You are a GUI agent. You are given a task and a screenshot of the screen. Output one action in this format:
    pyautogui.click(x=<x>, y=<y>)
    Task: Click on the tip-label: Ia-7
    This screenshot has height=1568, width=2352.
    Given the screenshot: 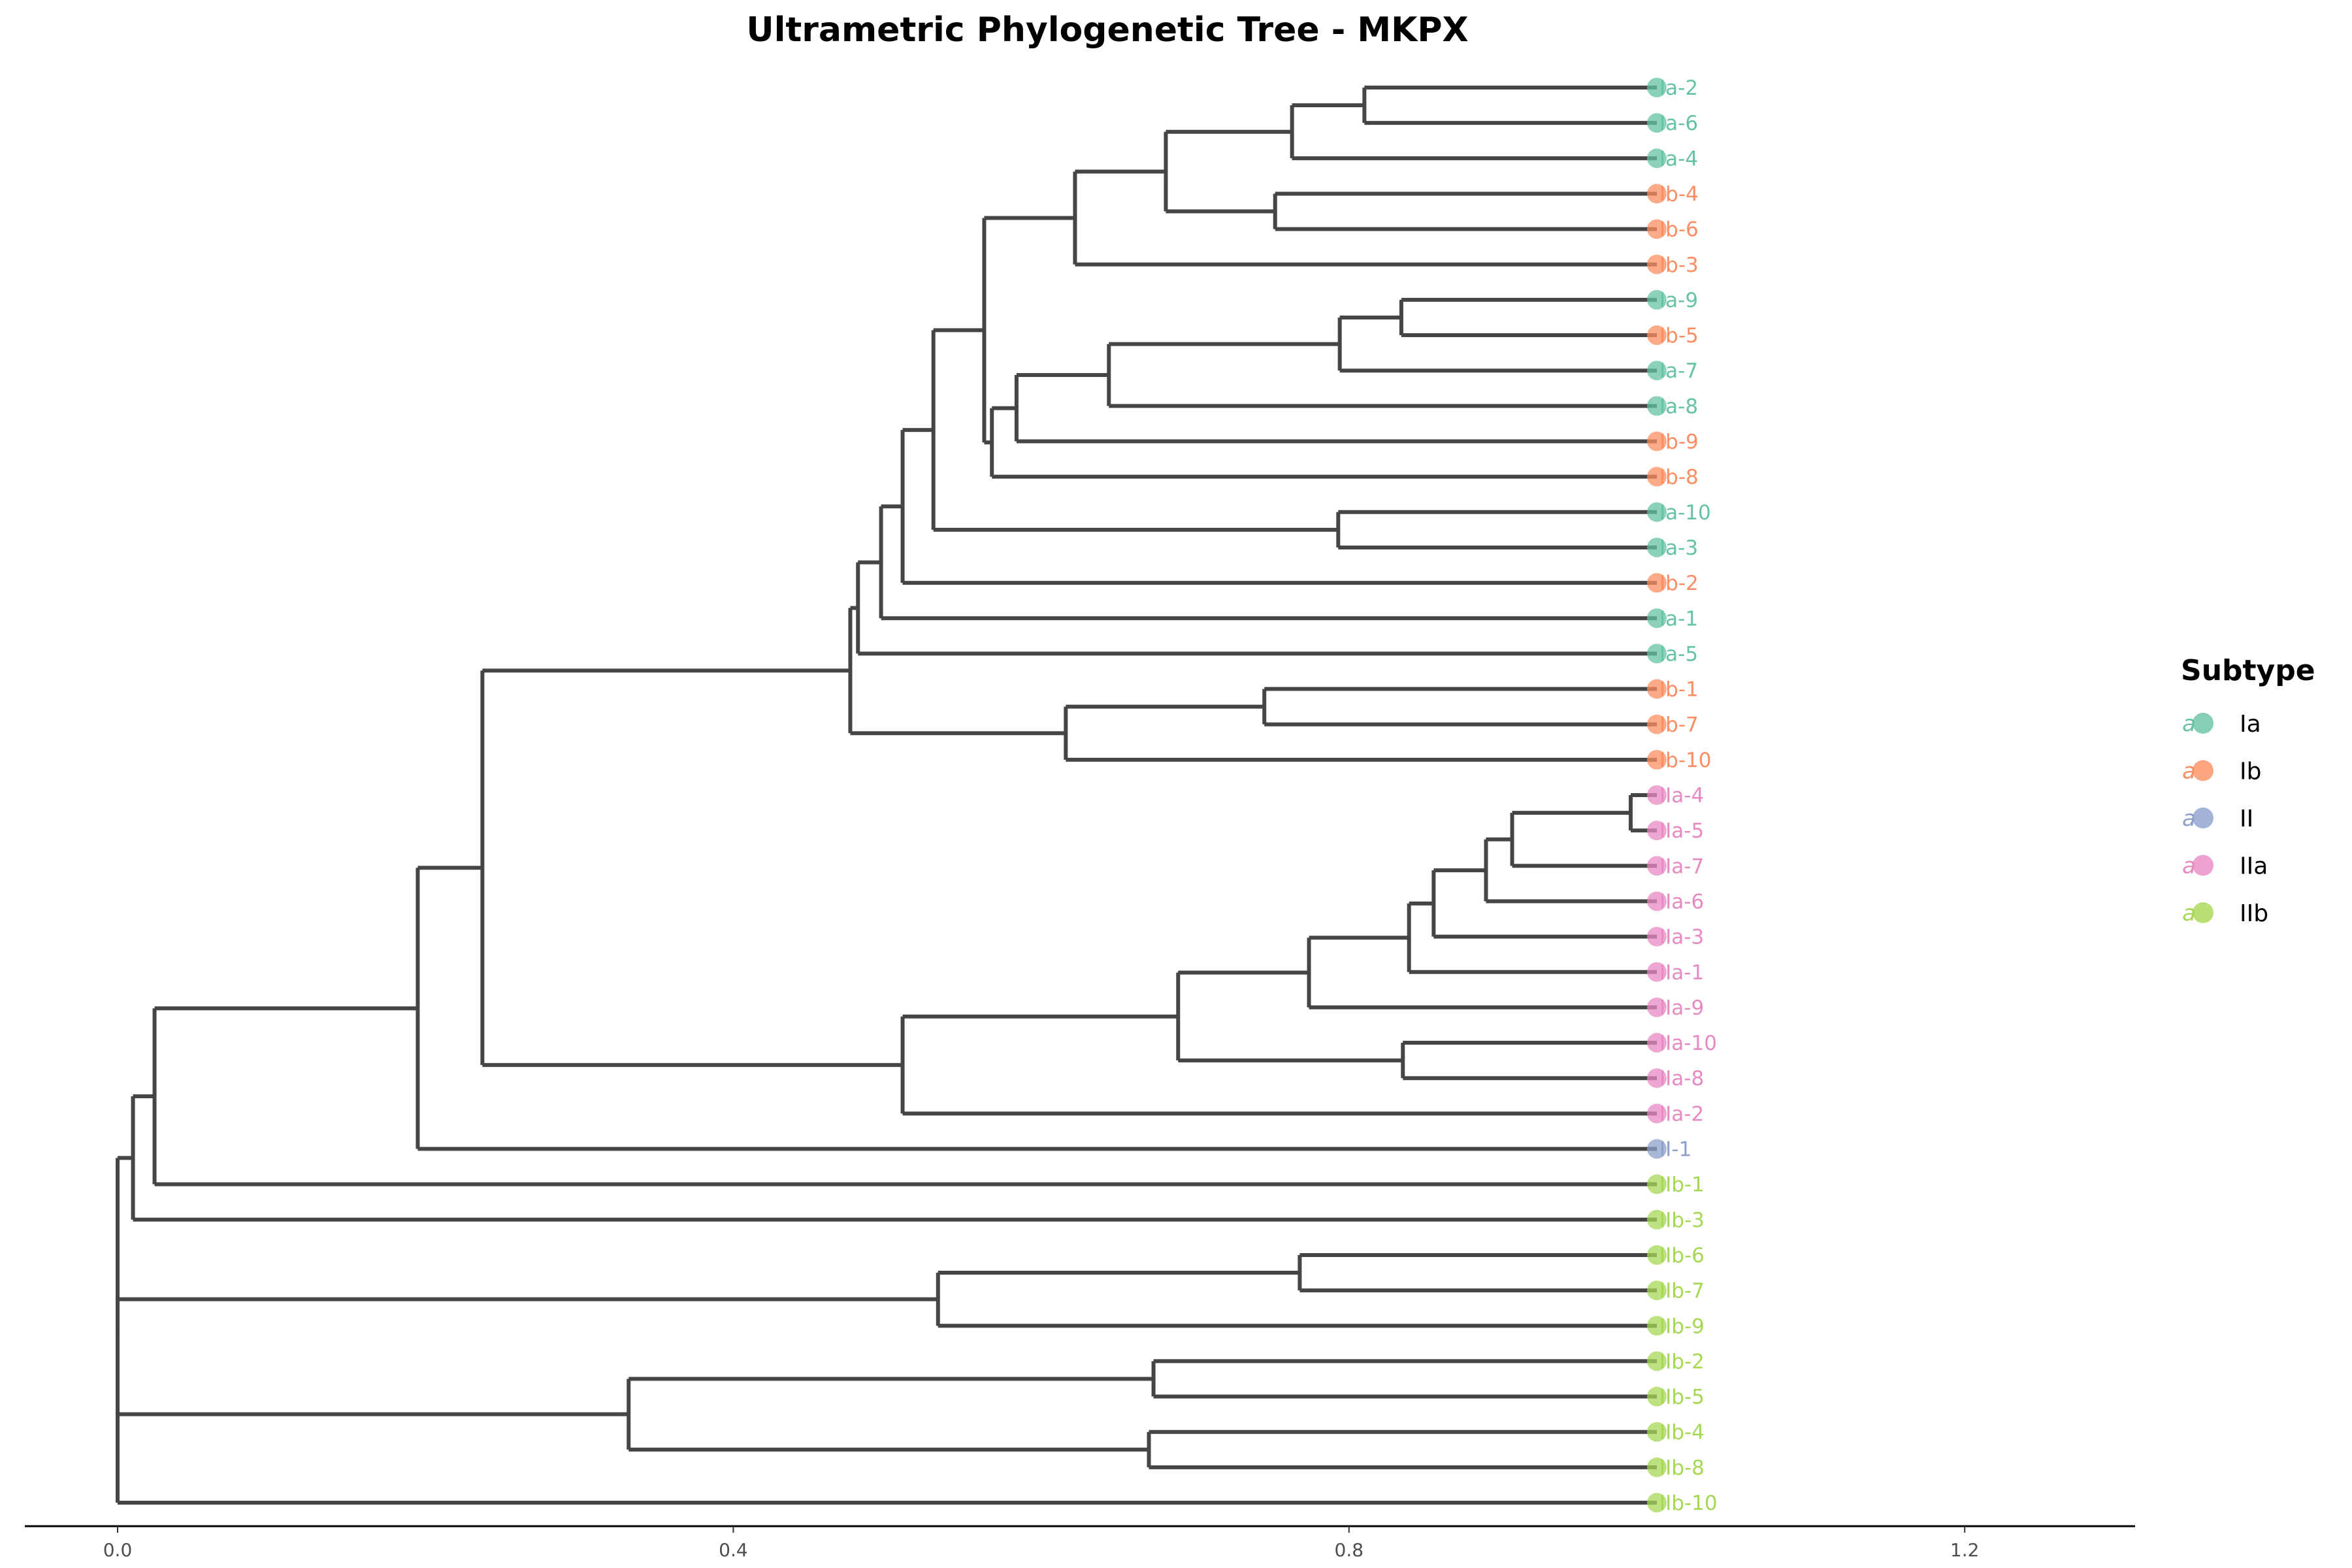 What is the action you would take?
    pyautogui.click(x=1678, y=371)
    